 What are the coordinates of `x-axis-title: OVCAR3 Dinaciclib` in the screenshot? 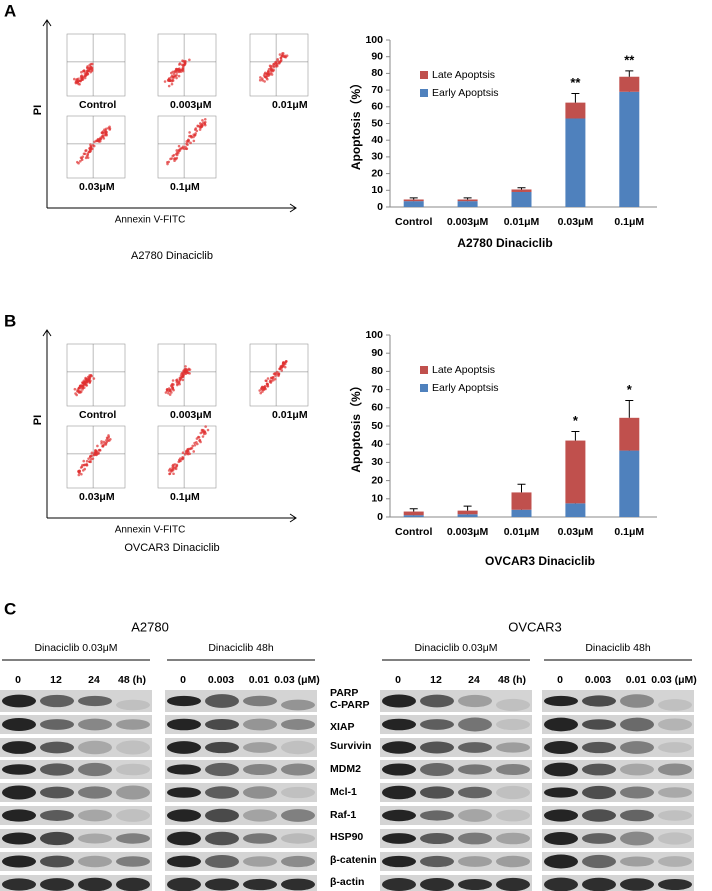 It's located at (540, 561).